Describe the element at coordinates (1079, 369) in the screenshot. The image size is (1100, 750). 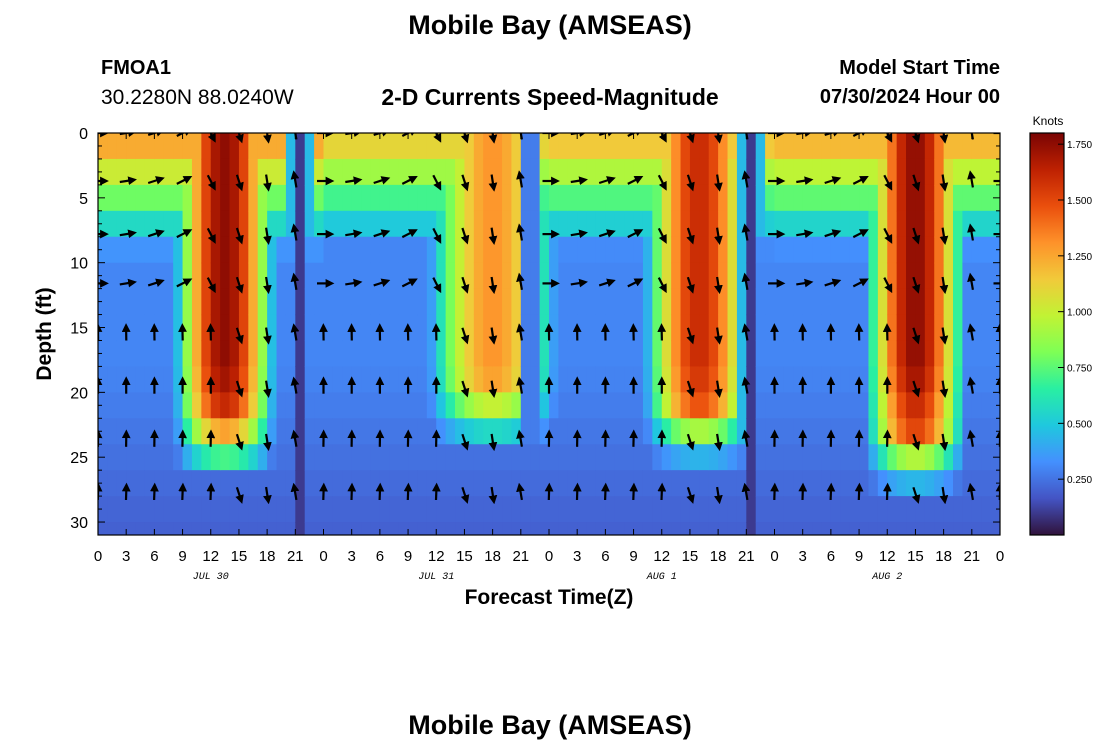
I see `colorbar-tick-label: 0.750` at that location.